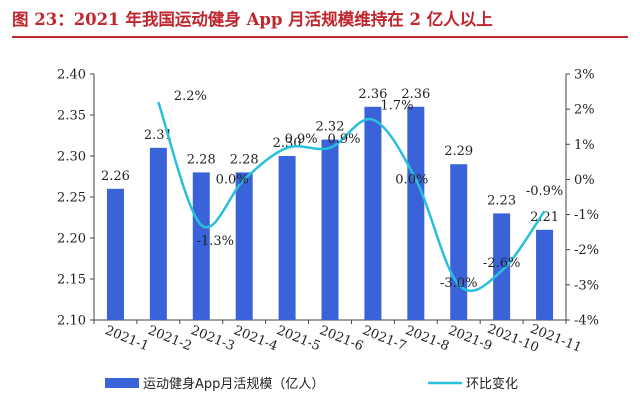 This screenshot has height=419, width=640. Describe the element at coordinates (213, 338) in the screenshot. I see `x-tick-label: 2021-3` at that location.